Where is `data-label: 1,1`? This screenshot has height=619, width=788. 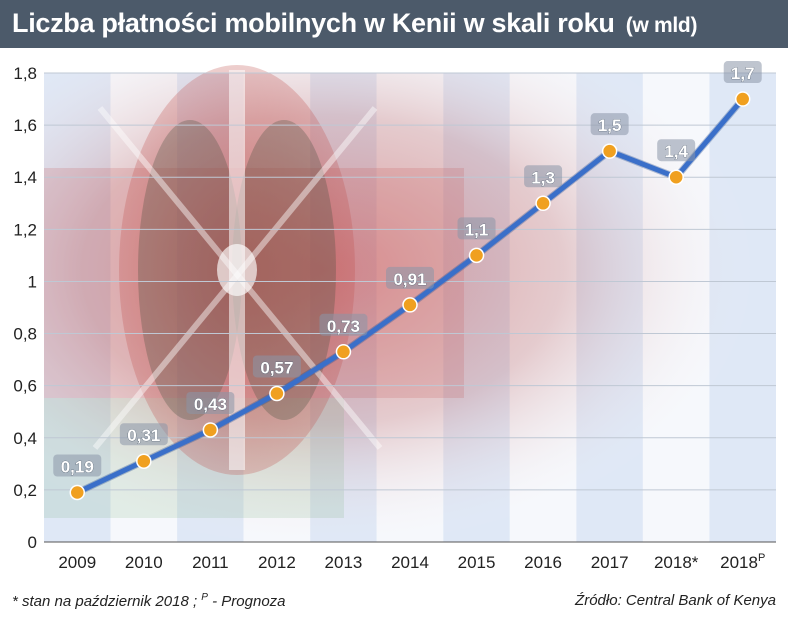
data-label: 1,1 is located at coordinates (477, 229).